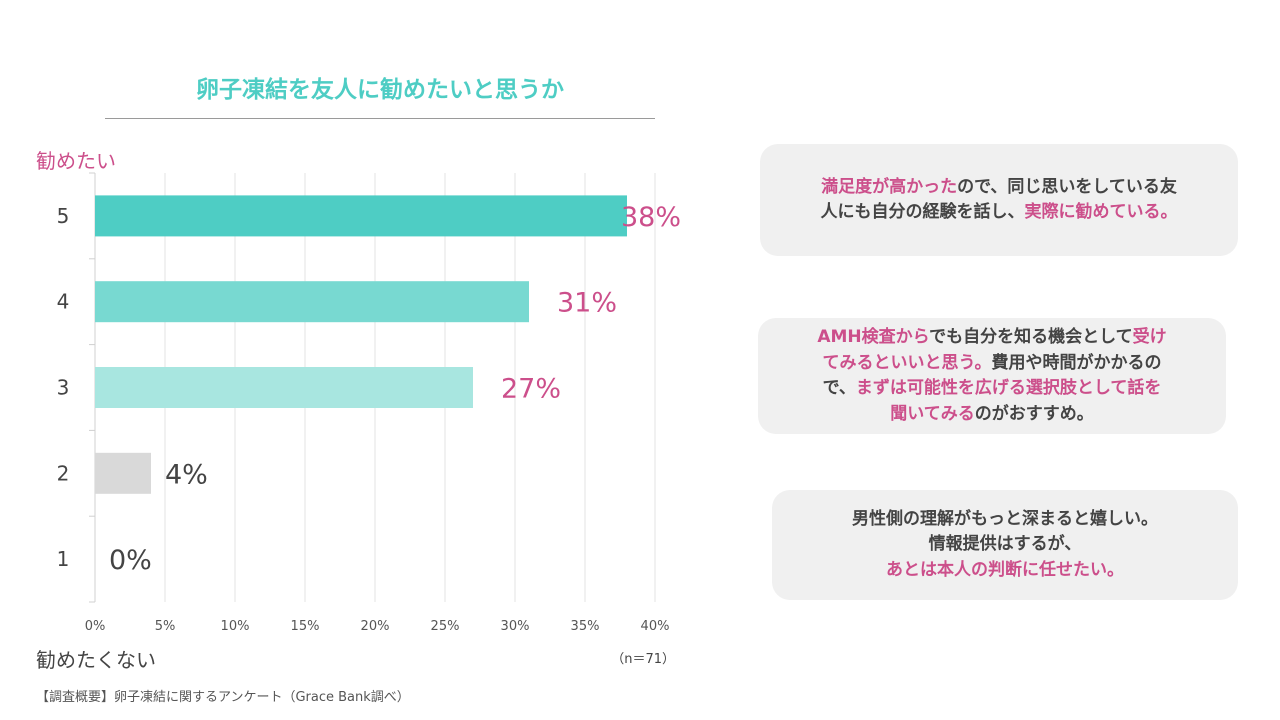 This screenshot has width=1280, height=720. What do you see at coordinates (76, 161) in the screenshot?
I see `y-axis-top-label: 勧めたい` at bounding box center [76, 161].